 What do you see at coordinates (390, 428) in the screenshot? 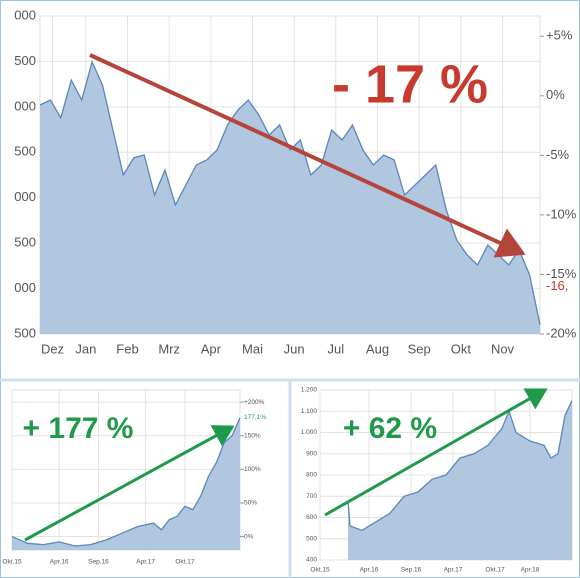
I see `annotation: + 62 %` at bounding box center [390, 428].